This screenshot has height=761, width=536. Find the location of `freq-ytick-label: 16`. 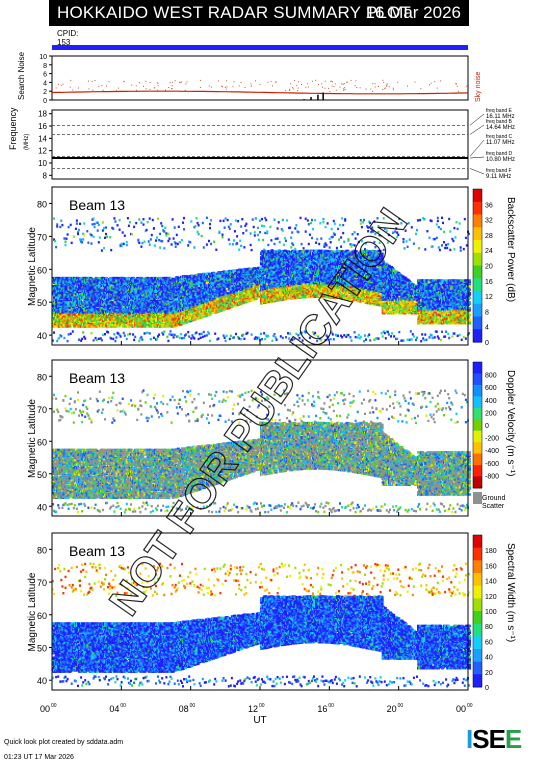

freq-ytick-label: 16 is located at coordinates (42, 126).